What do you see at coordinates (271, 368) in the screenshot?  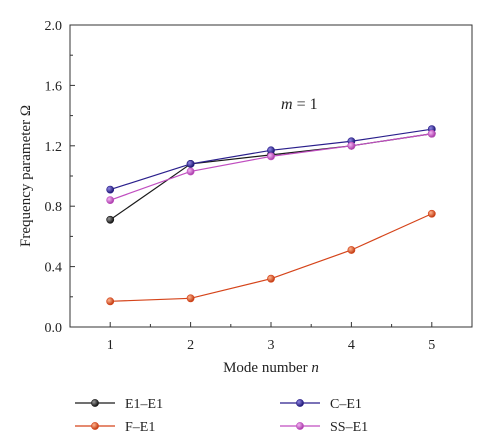 I see `x-axis-title: Mode number n` at bounding box center [271, 368].